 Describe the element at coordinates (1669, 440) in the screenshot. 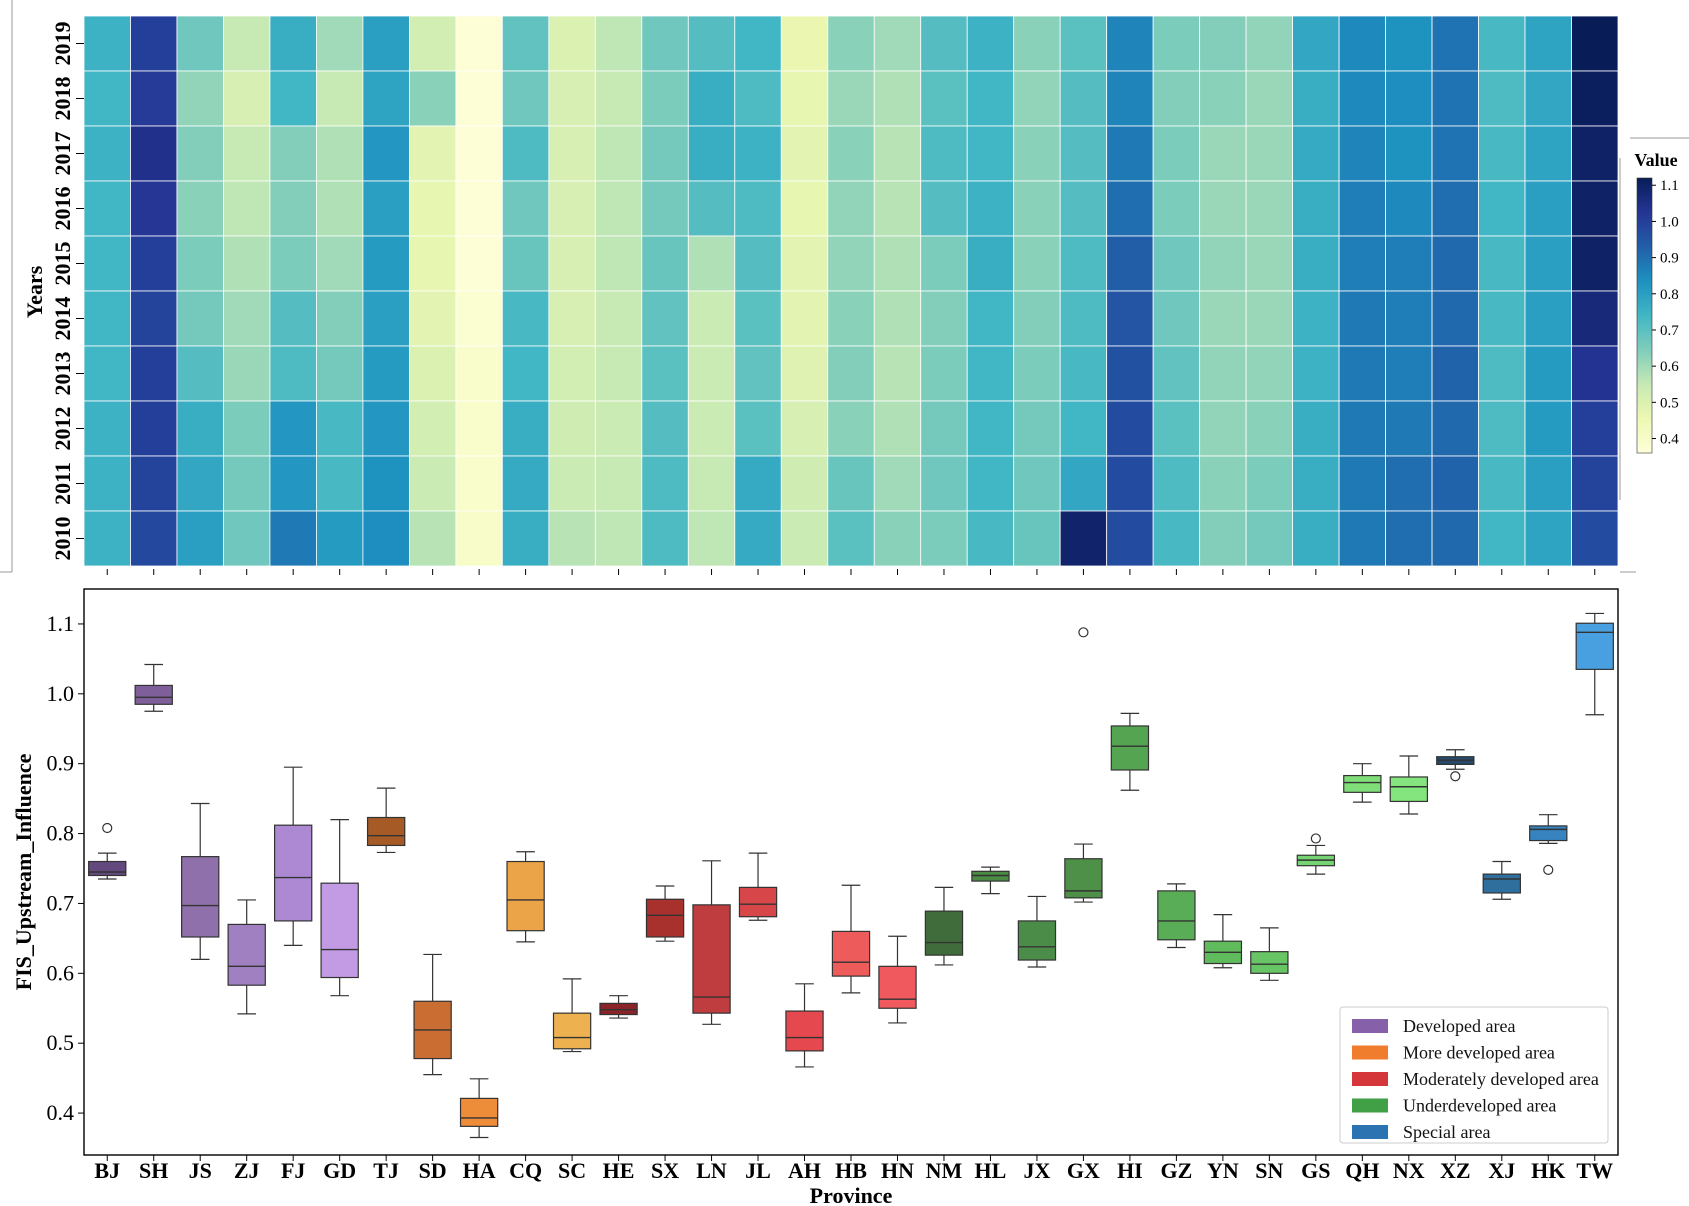

I see `colorbar-tick-label: 0.4` at that location.